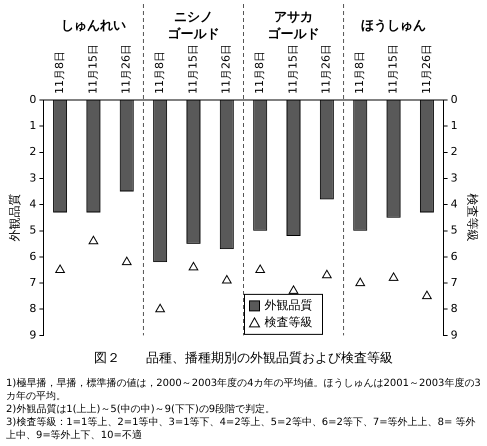  I want to click on y-tick-label: 6, so click(32, 256).